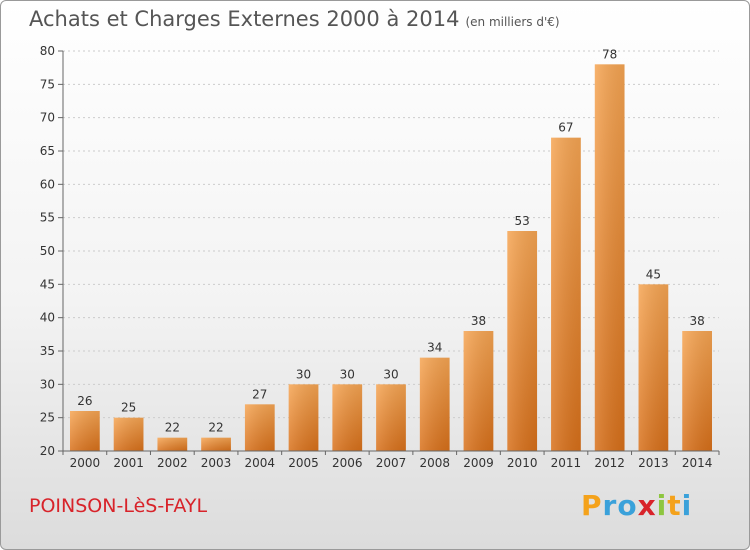 Image resolution: width=750 pixels, height=550 pixels. What do you see at coordinates (128, 408) in the screenshot?
I see `bar-value-label: 25` at bounding box center [128, 408].